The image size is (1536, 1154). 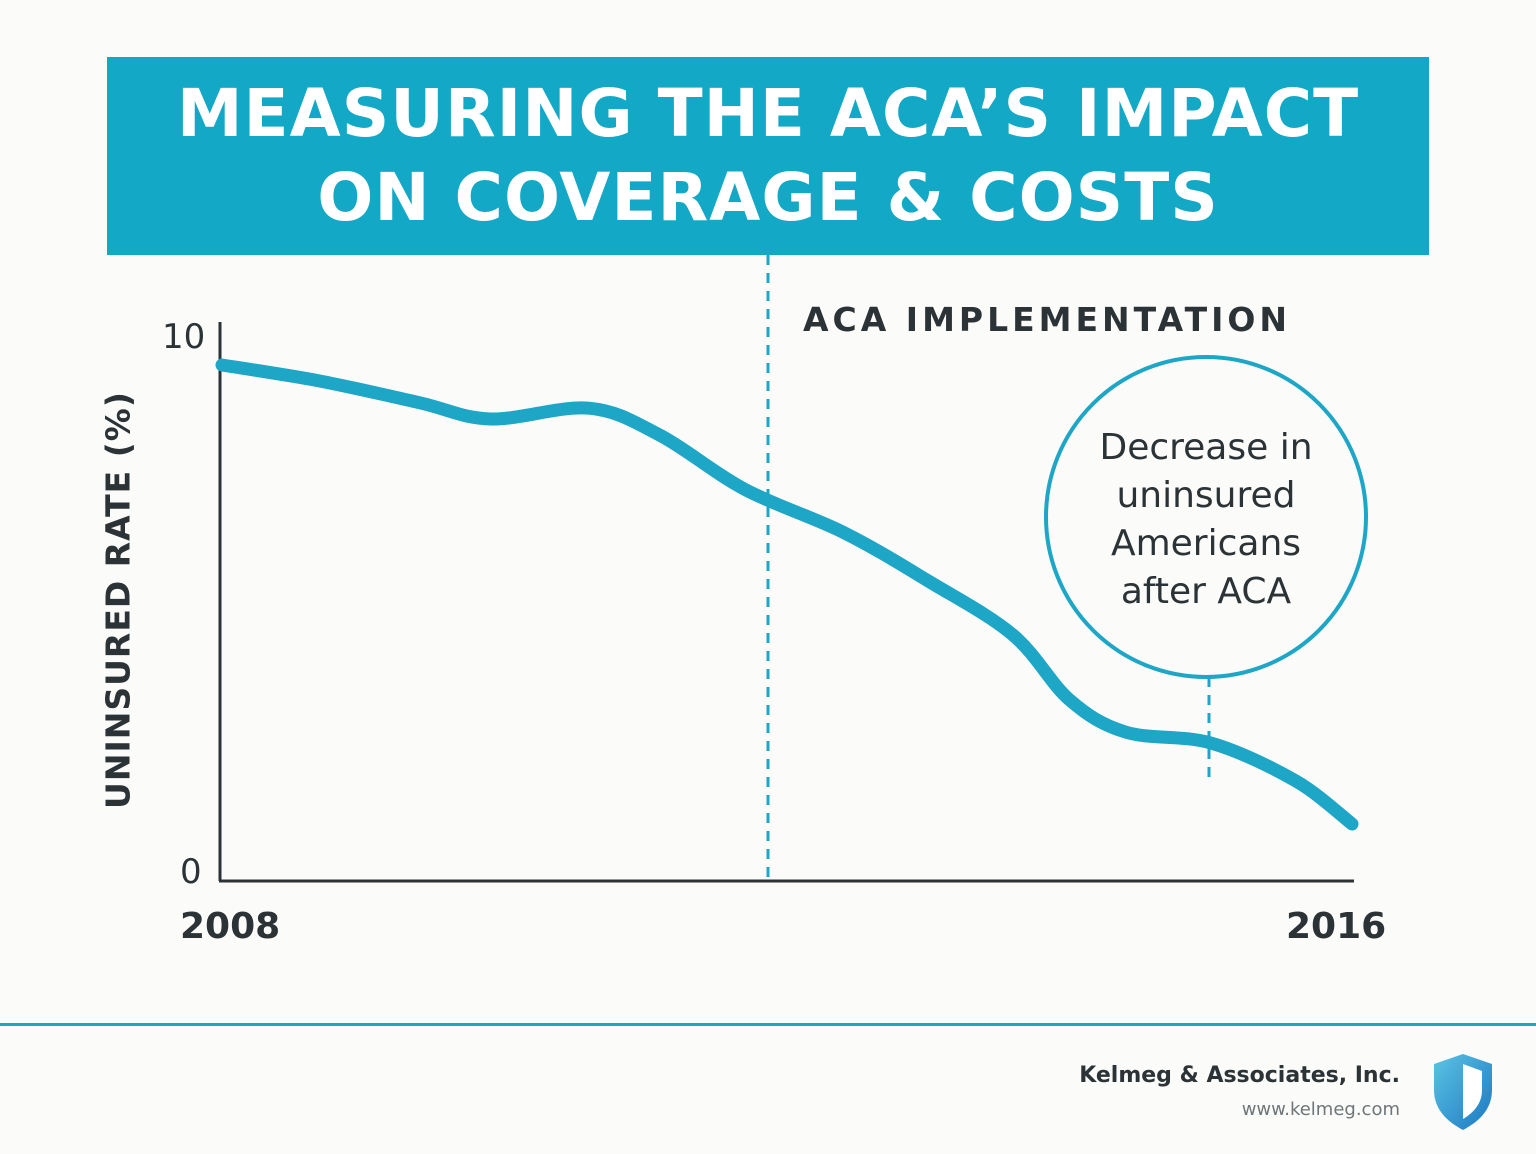 I want to click on shield-icon, so click(x=1463, y=1092).